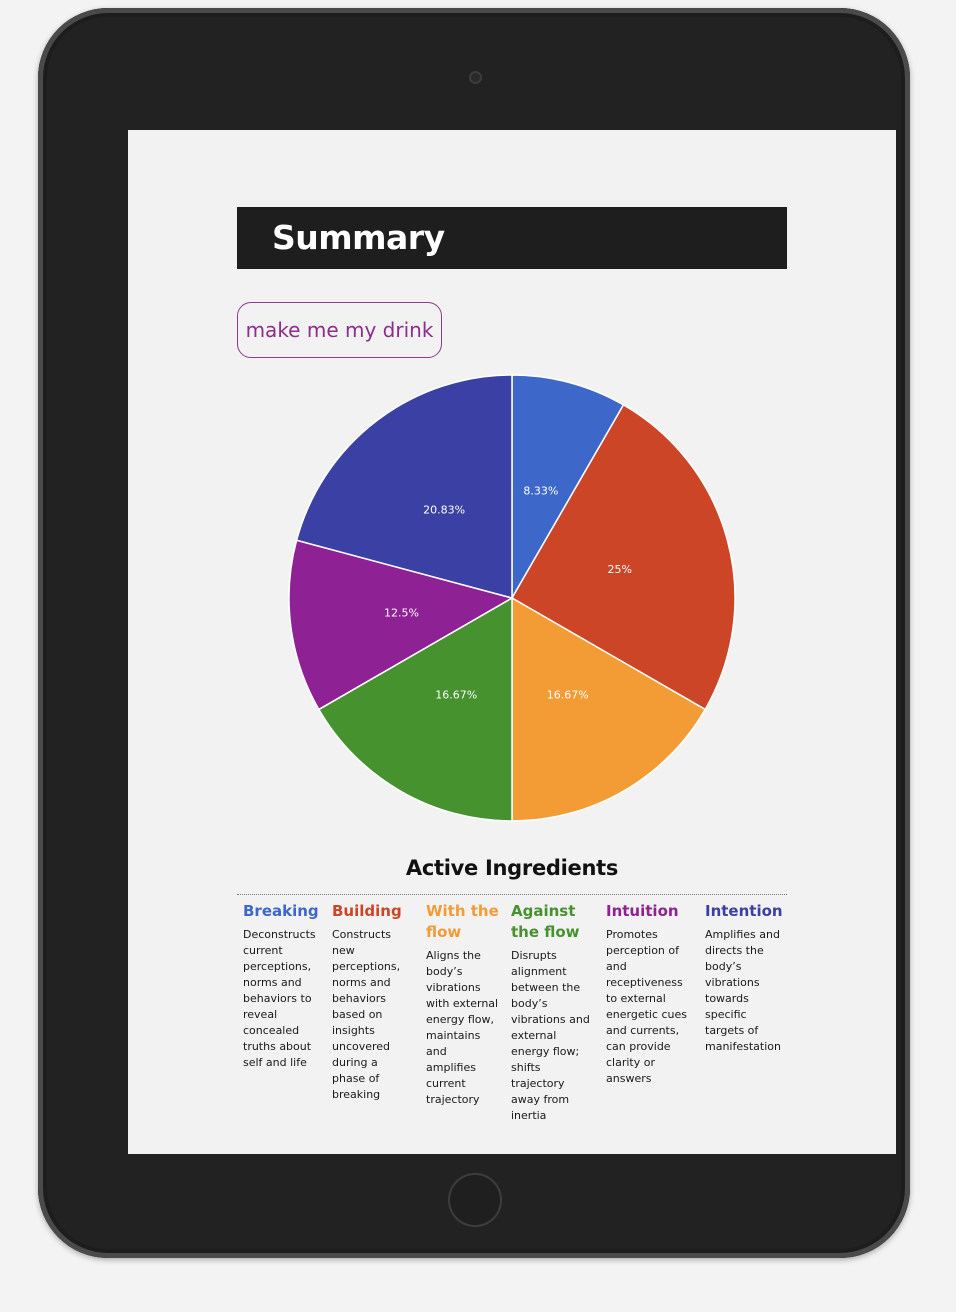 This screenshot has height=1312, width=956. Describe the element at coordinates (512, 868) in the screenshot. I see `active-ingredients-title: Active Ingredients` at that location.